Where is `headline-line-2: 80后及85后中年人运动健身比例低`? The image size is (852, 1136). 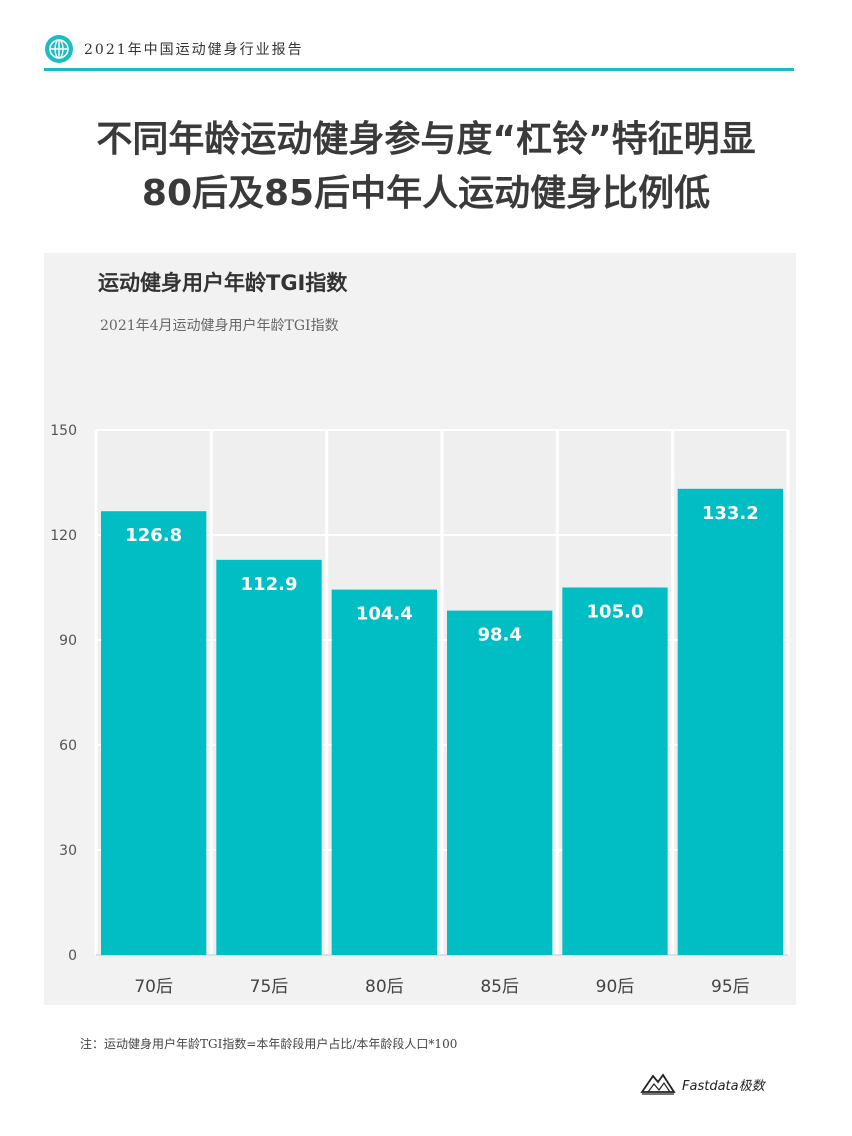 headline-line-2: 80后及85后中年人运动健身比例低 is located at coordinates (426, 193).